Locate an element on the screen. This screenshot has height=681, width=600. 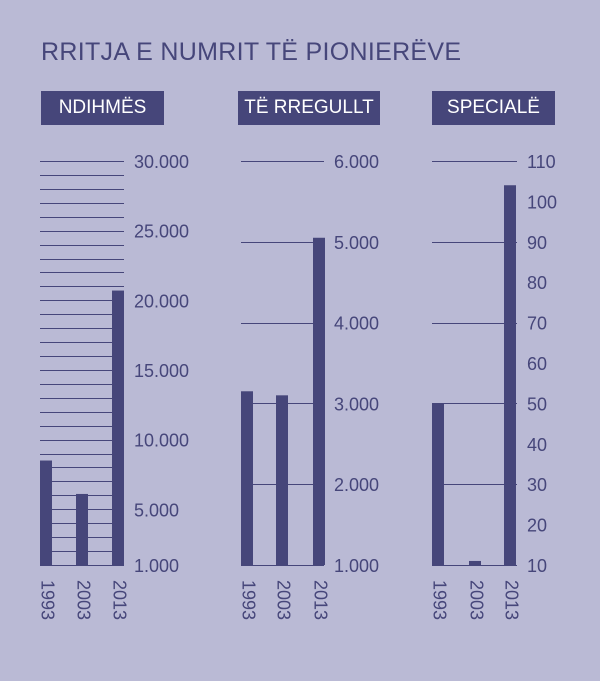
y-tick-label: 20.000 is located at coordinates (161, 301).